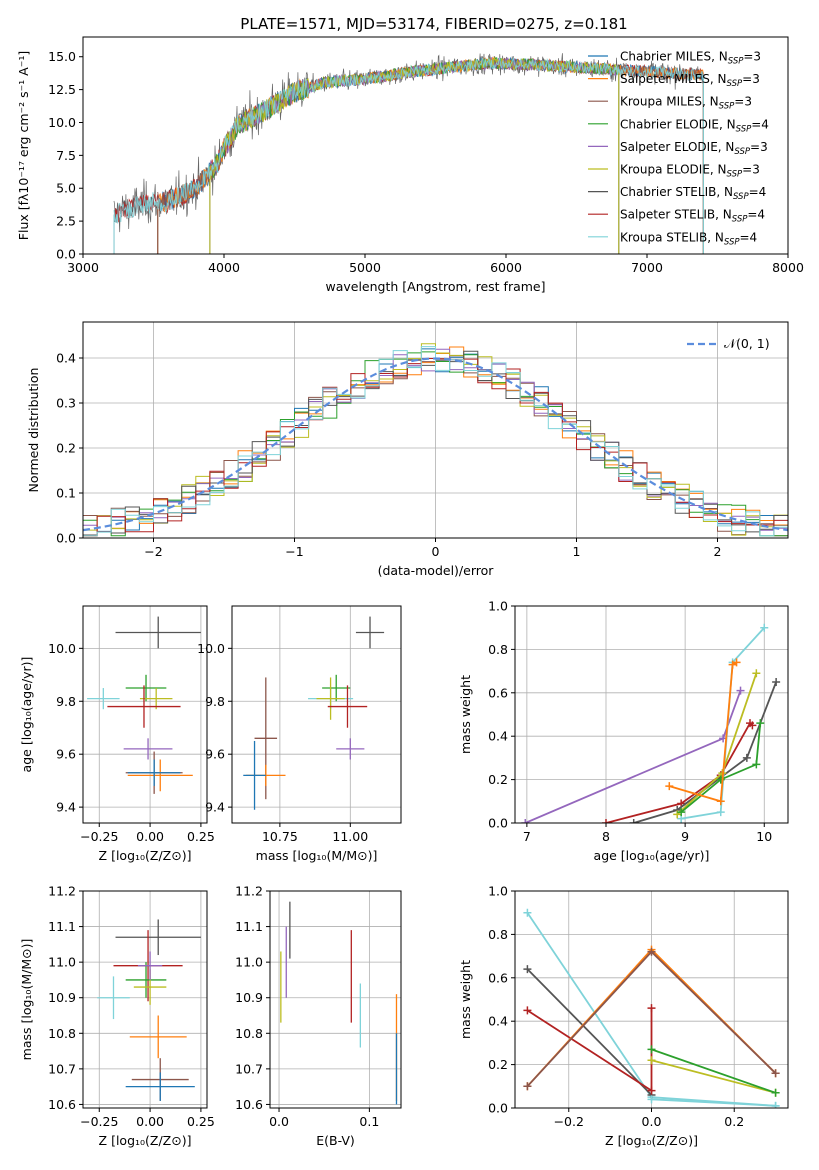 This screenshot has height=1170, width=819. I want to click on y-tick-label: 0.6, so click(498, 977).